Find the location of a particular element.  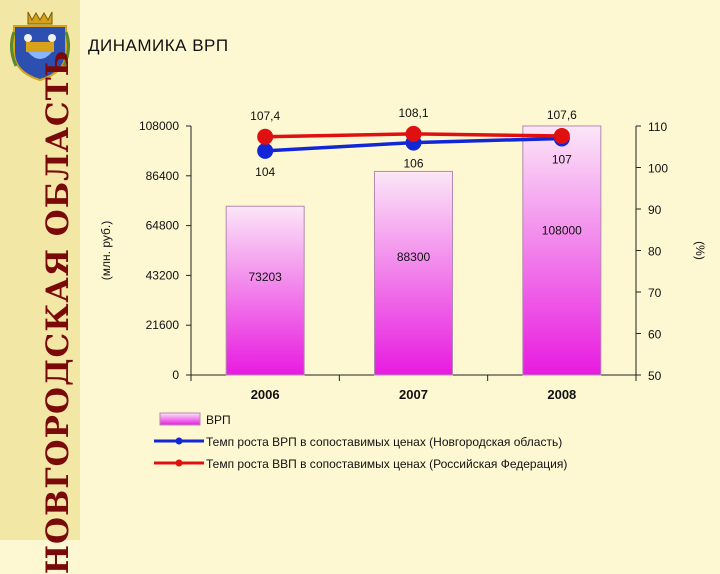

y-left-tick-label: 43200 is located at coordinates (163, 275).